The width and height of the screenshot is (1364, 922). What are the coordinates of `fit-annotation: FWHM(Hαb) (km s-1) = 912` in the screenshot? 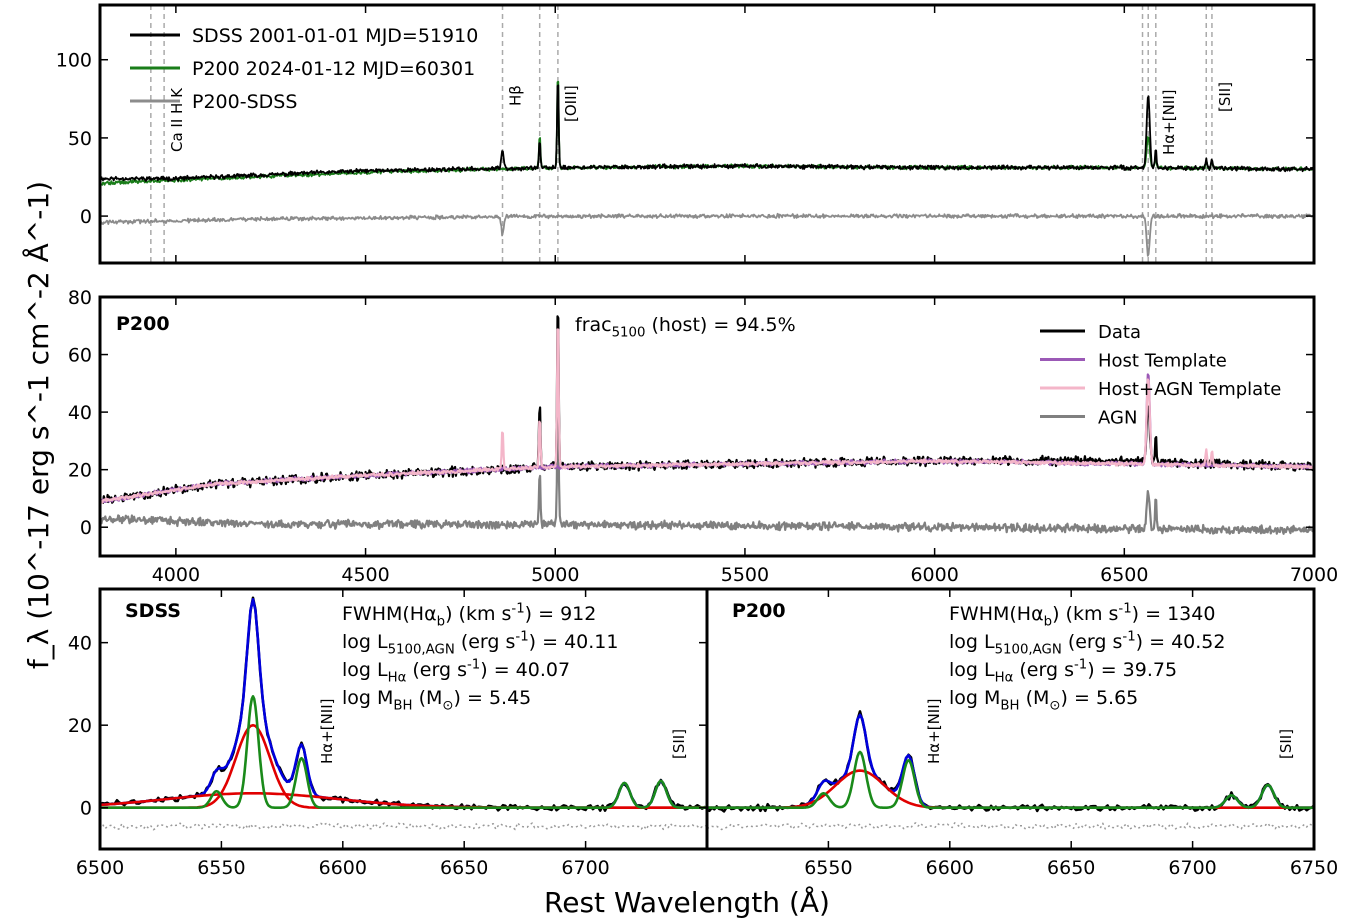 It's located at (469, 615).